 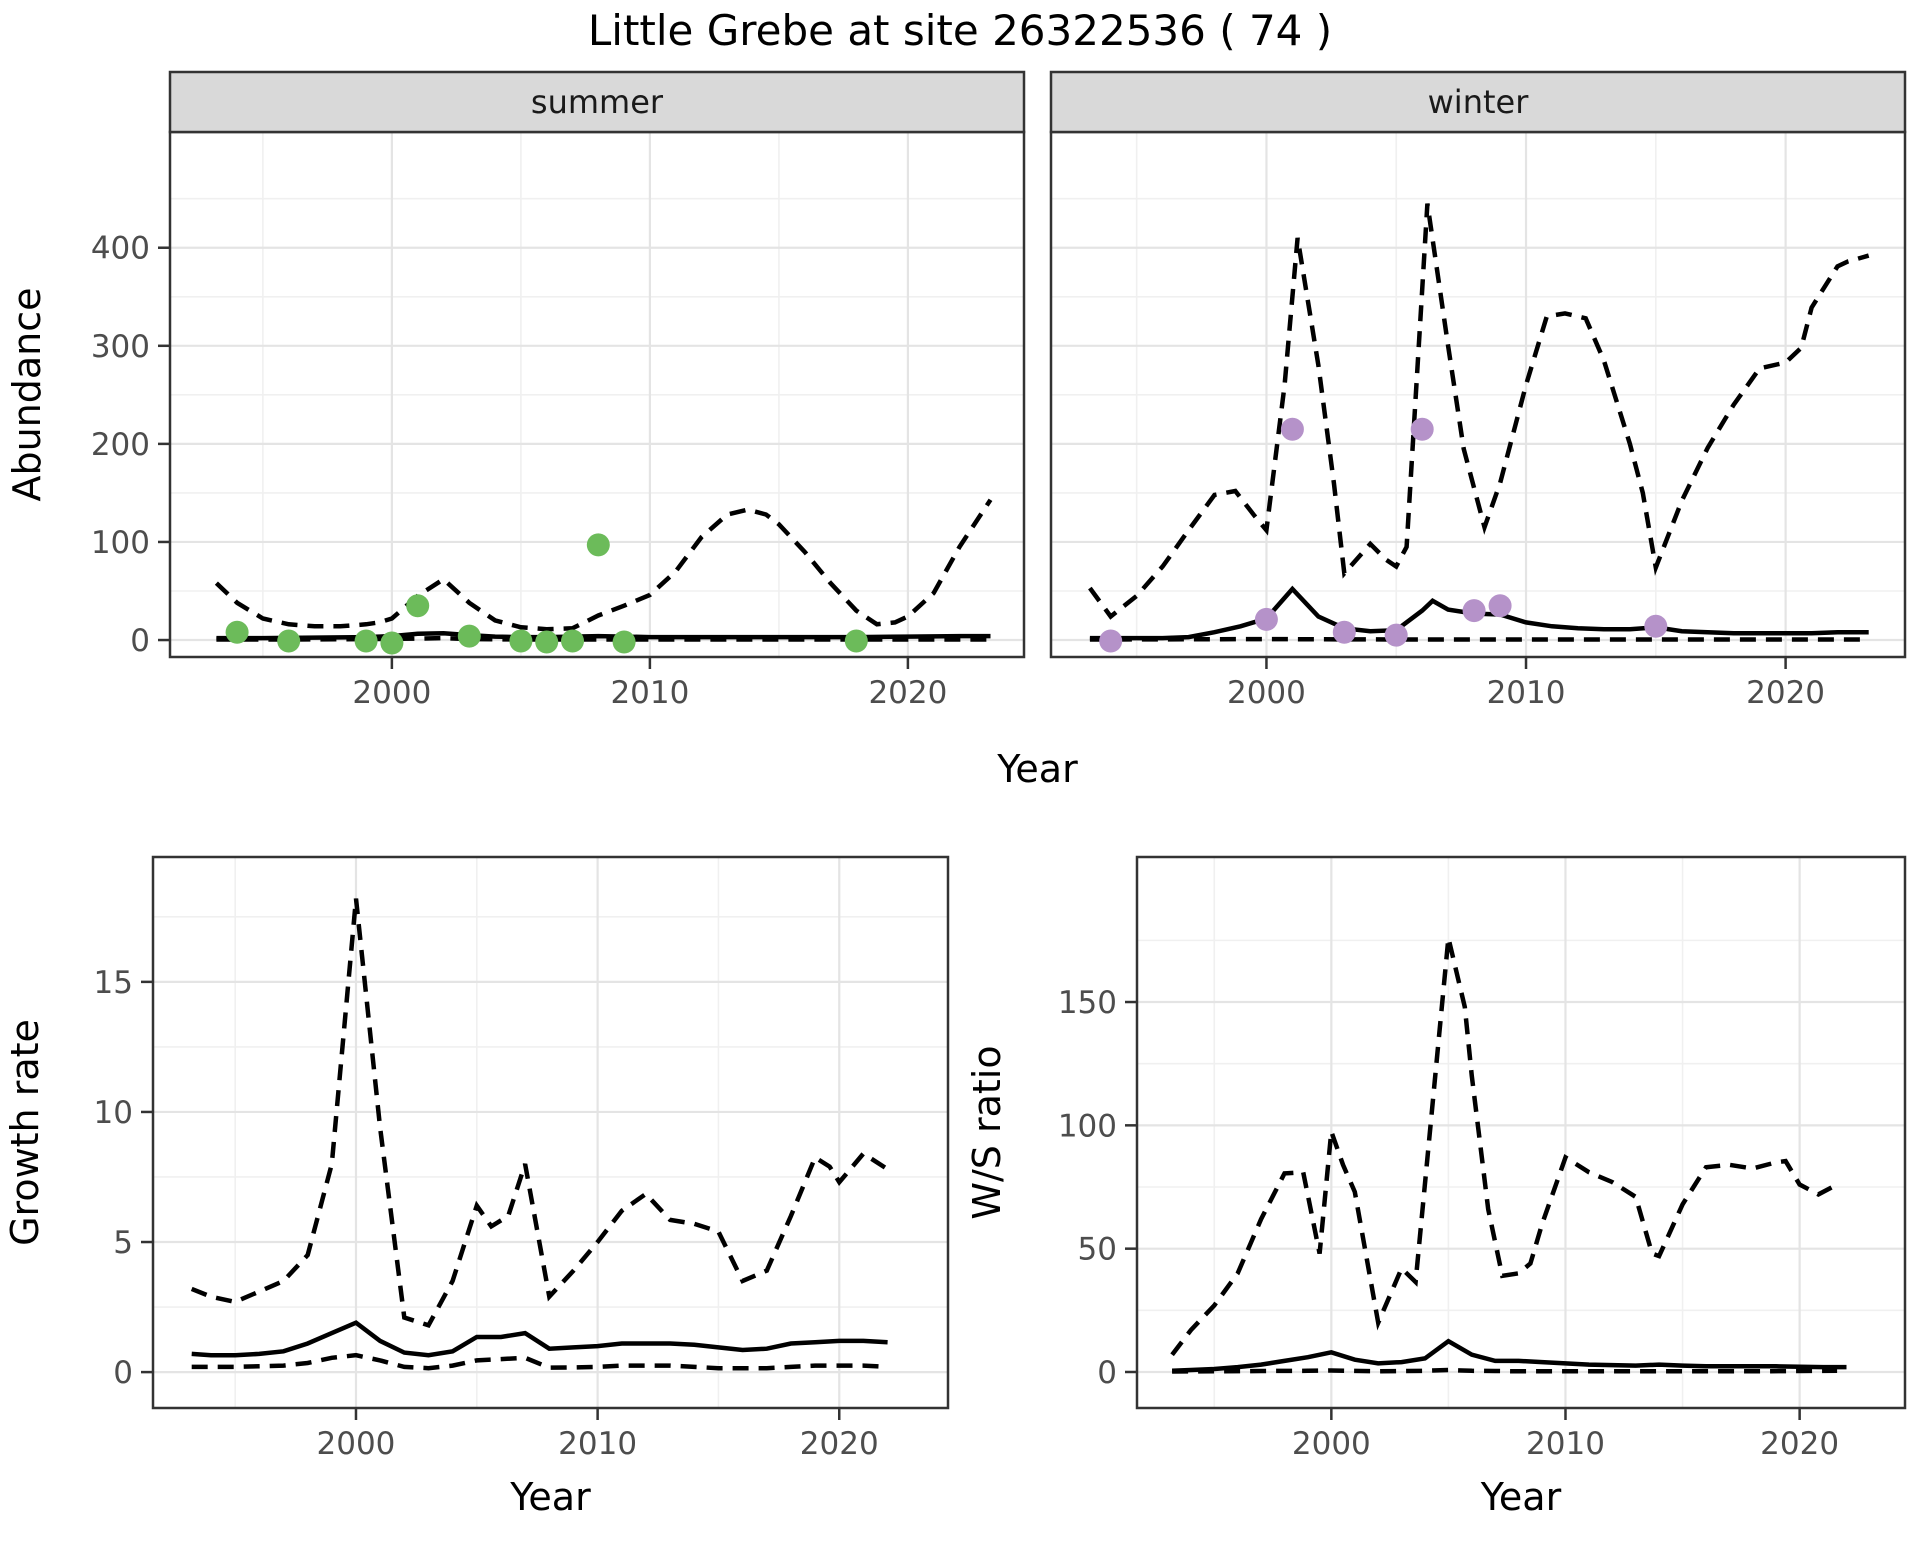 What do you see at coordinates (113, 1113) in the screenshot?
I see `growth_rate-y-tick-label: 10` at bounding box center [113, 1113].